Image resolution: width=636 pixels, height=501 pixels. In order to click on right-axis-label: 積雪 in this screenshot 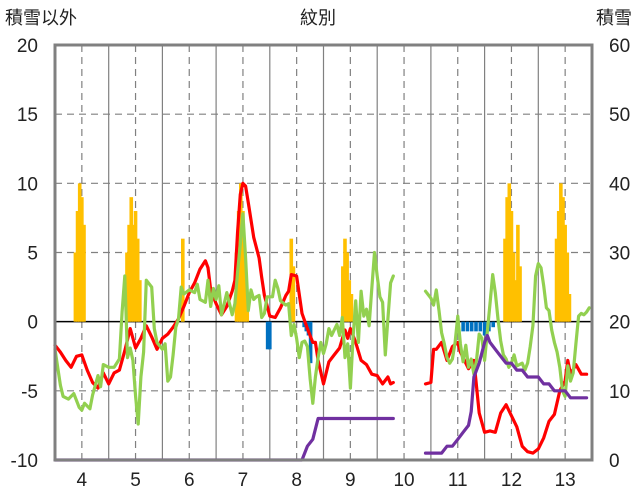, I will do `click(614, 18)`.